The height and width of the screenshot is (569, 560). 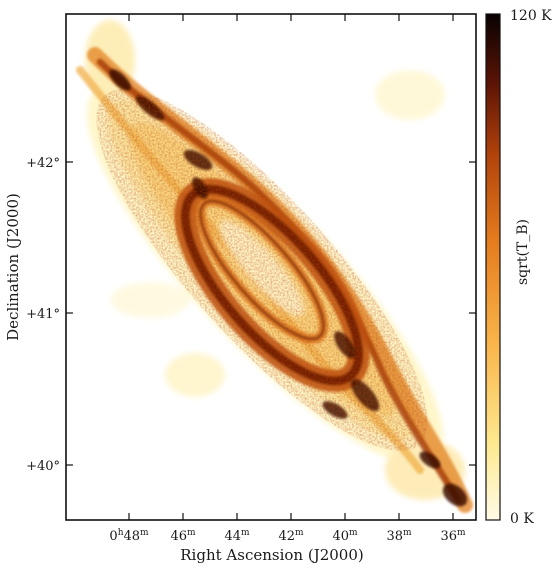 What do you see at coordinates (291, 536) in the screenshot?
I see `x-tick-label: 42m` at bounding box center [291, 536].